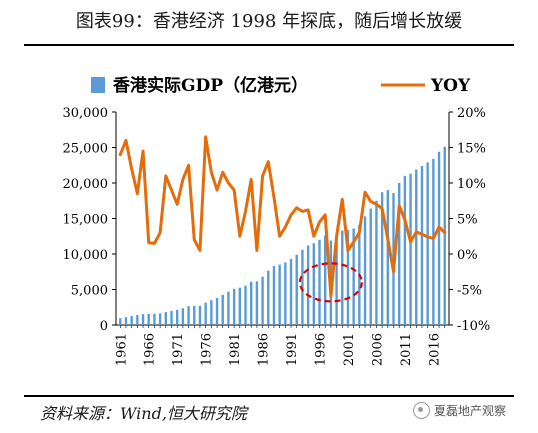 The image size is (538, 433). Describe the element at coordinates (434, 349) in the screenshot. I see `x-tick-label: 2016` at that location.